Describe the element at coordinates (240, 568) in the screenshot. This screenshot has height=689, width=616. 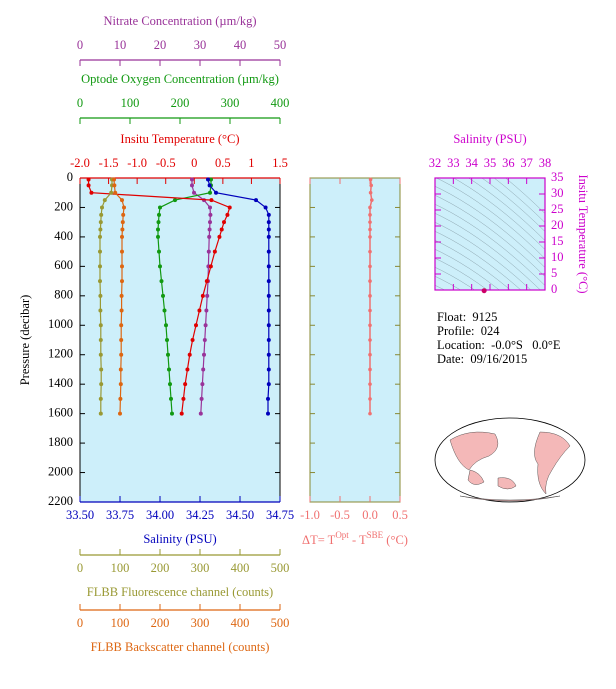
I see `x-tick-label: 400` at that location.